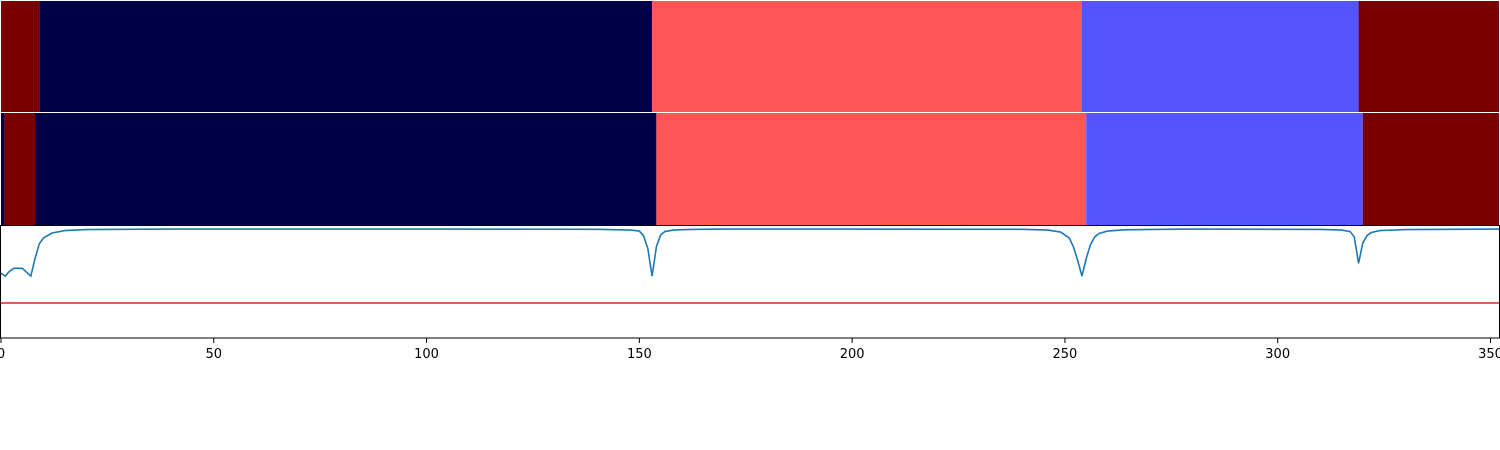  What do you see at coordinates (214, 354) in the screenshot?
I see `x-tick-label: 50` at bounding box center [214, 354].